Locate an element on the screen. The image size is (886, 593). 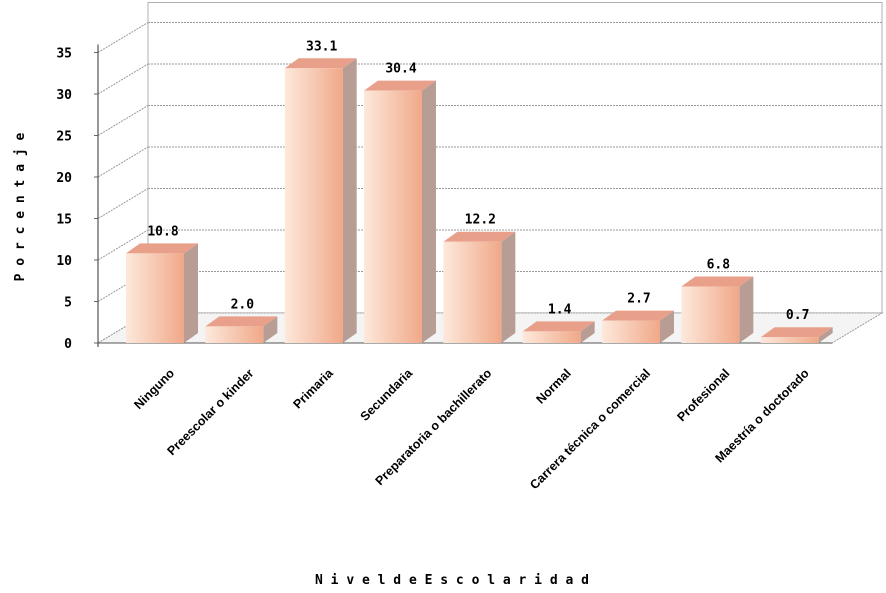
y-tick-label: 5 is located at coordinates (68, 303).